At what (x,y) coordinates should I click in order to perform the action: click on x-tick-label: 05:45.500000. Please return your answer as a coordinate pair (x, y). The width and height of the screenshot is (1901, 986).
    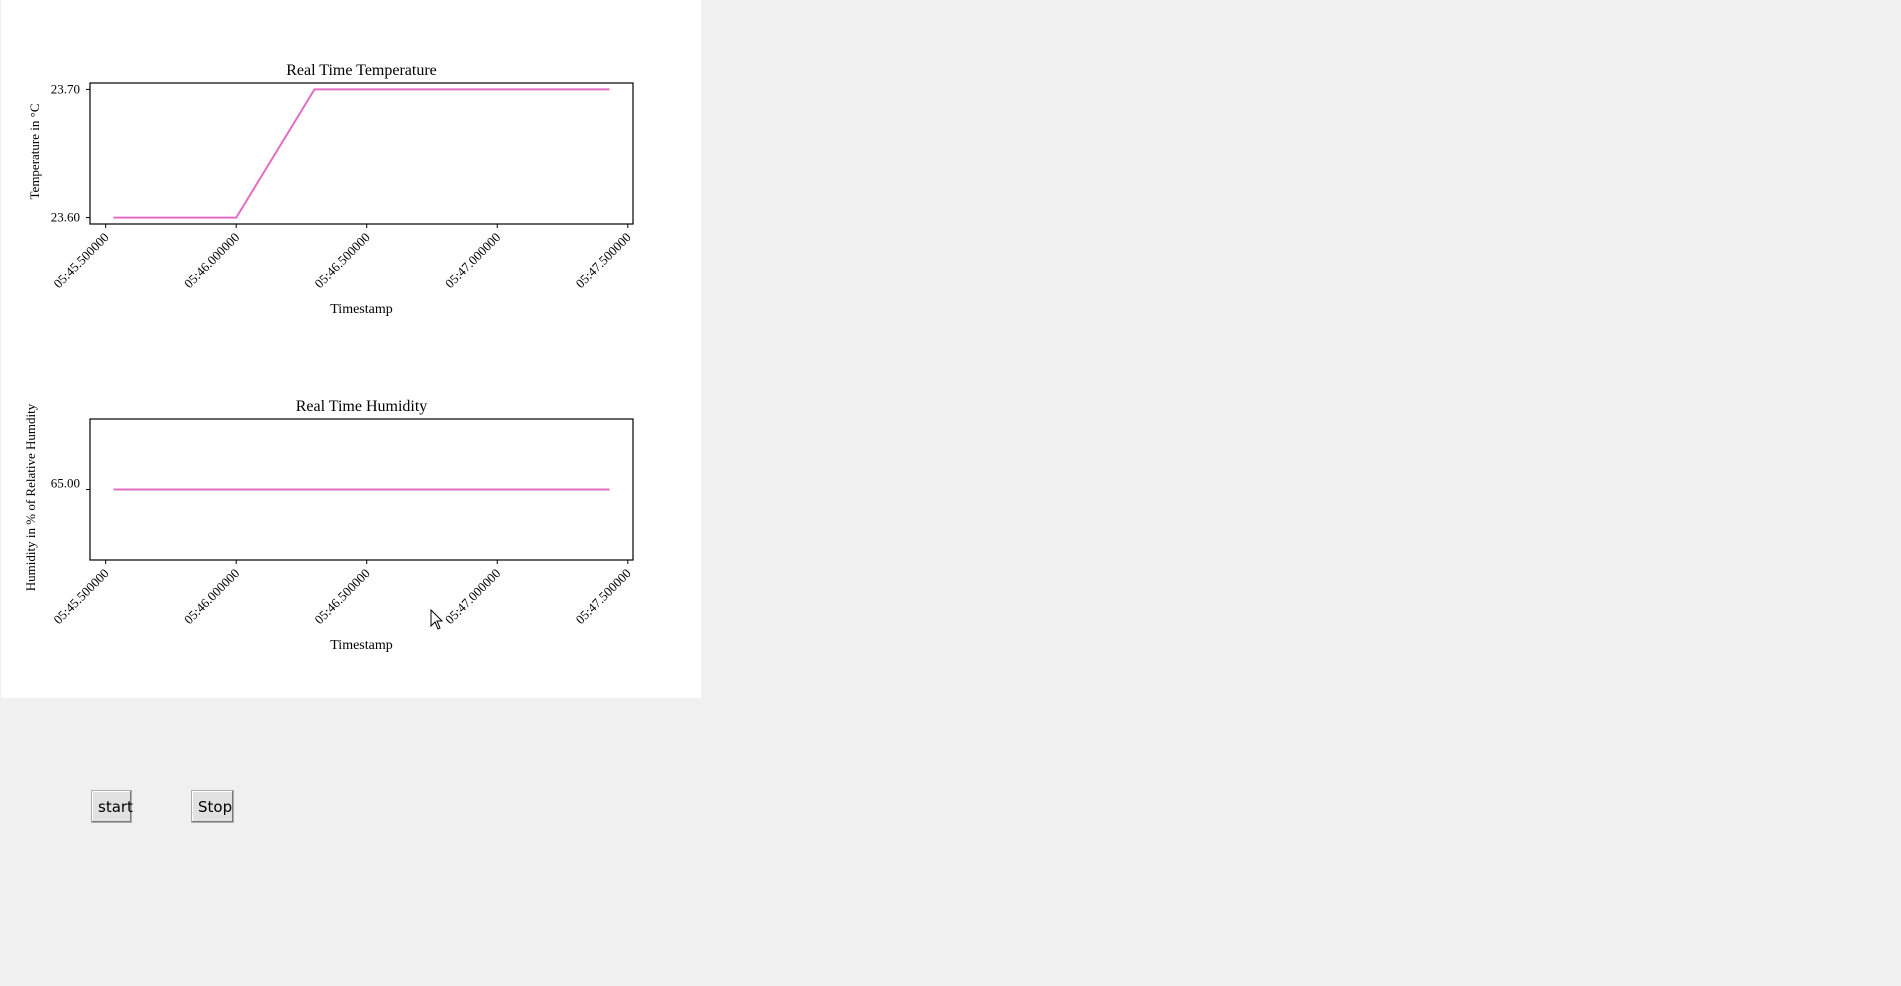
    Looking at the image, I should click on (80, 596).